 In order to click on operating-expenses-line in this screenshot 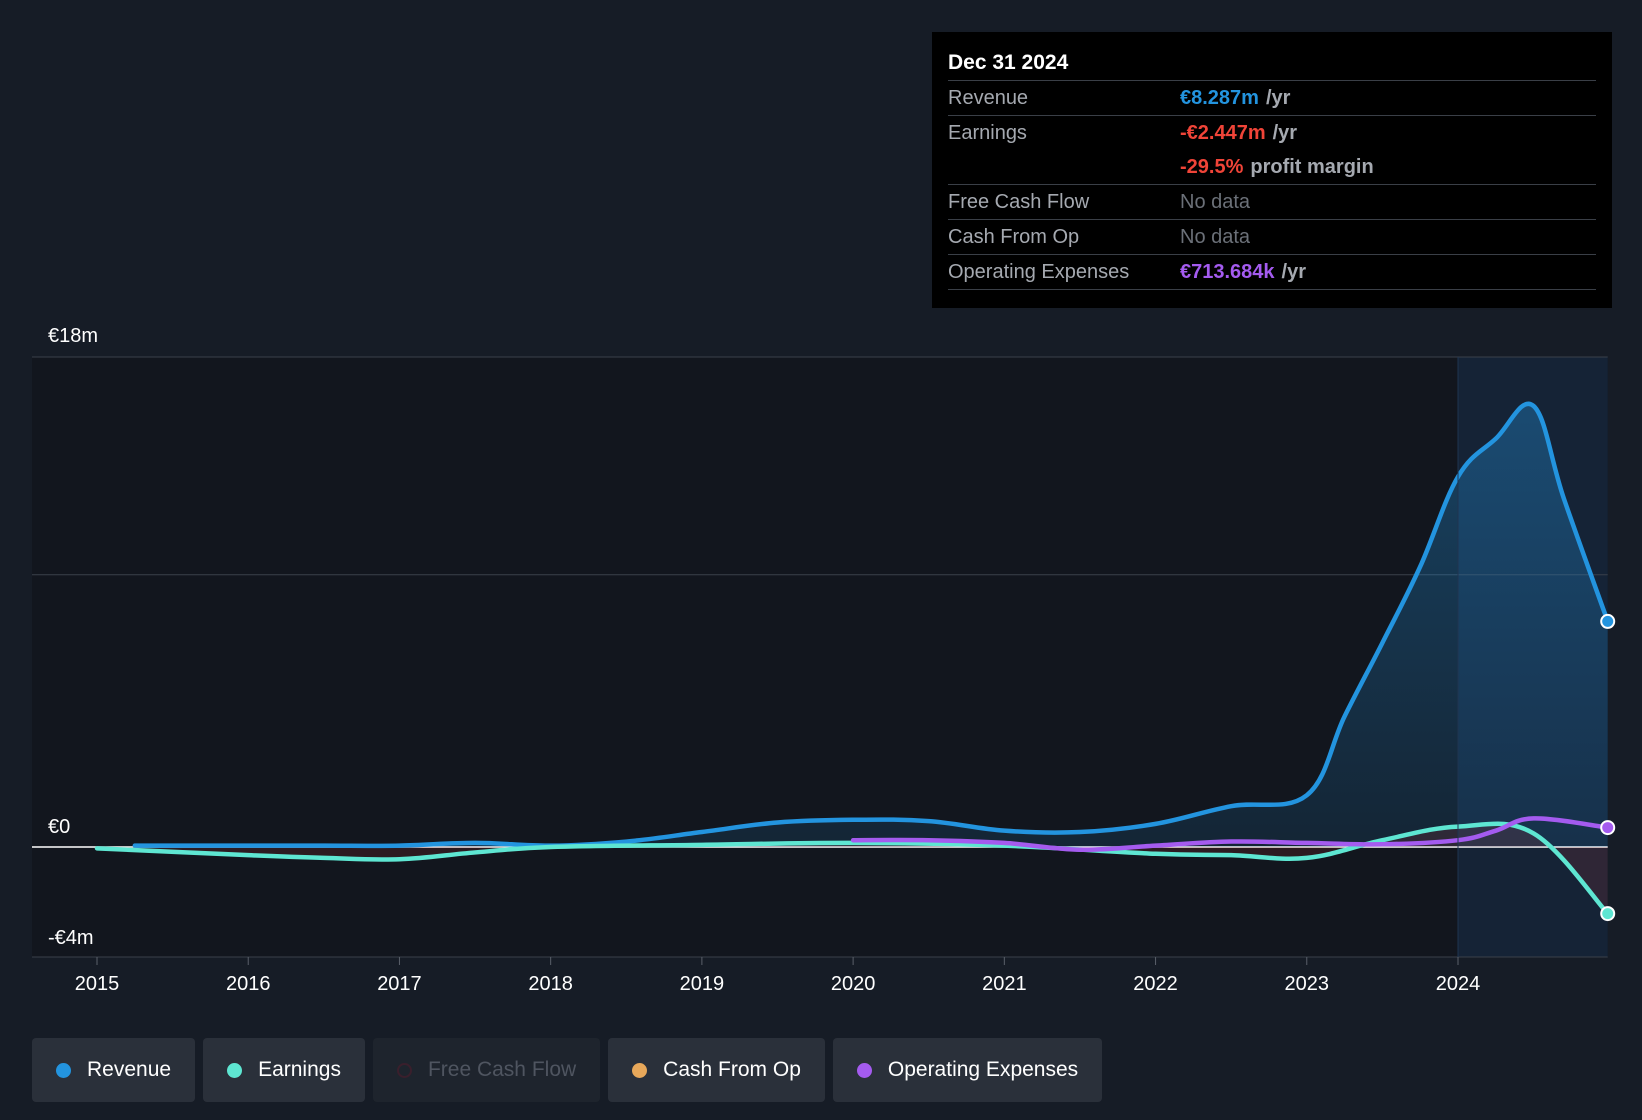, I will do `click(1230, 834)`.